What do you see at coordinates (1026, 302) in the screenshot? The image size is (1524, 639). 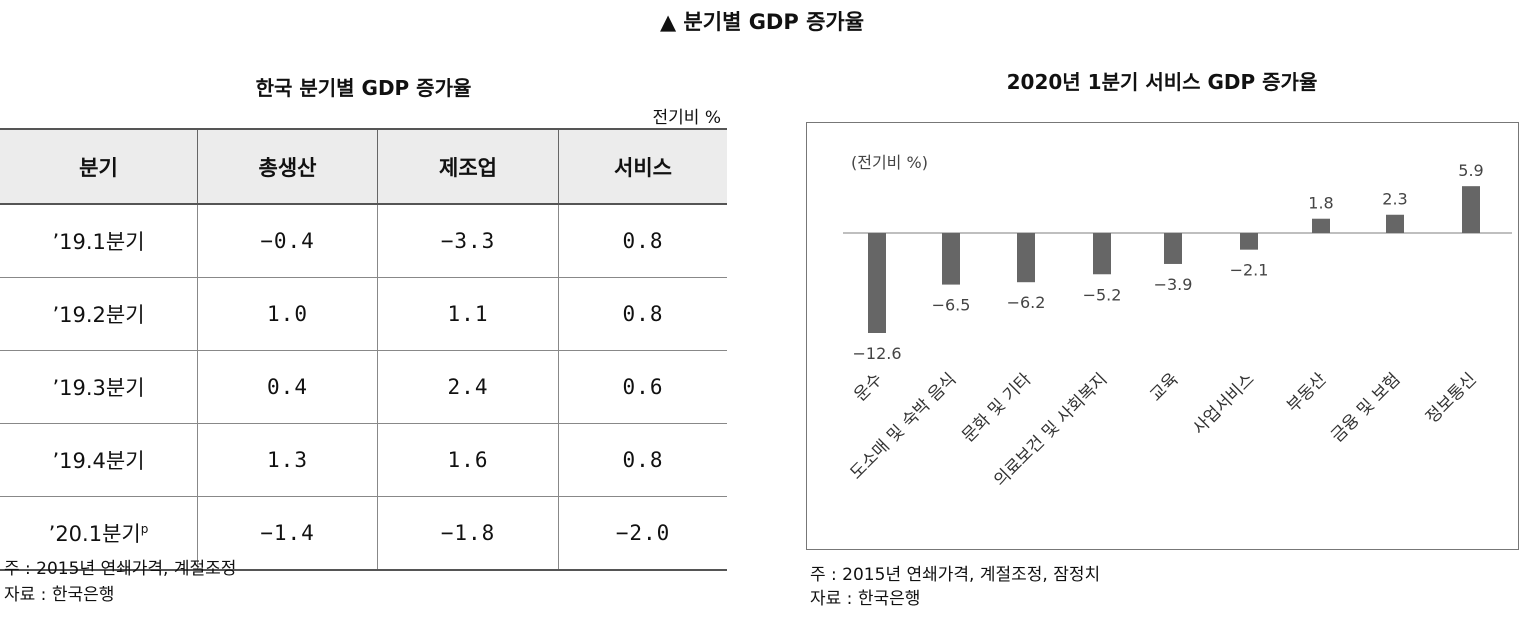 I see `value-label: −6.2` at bounding box center [1026, 302].